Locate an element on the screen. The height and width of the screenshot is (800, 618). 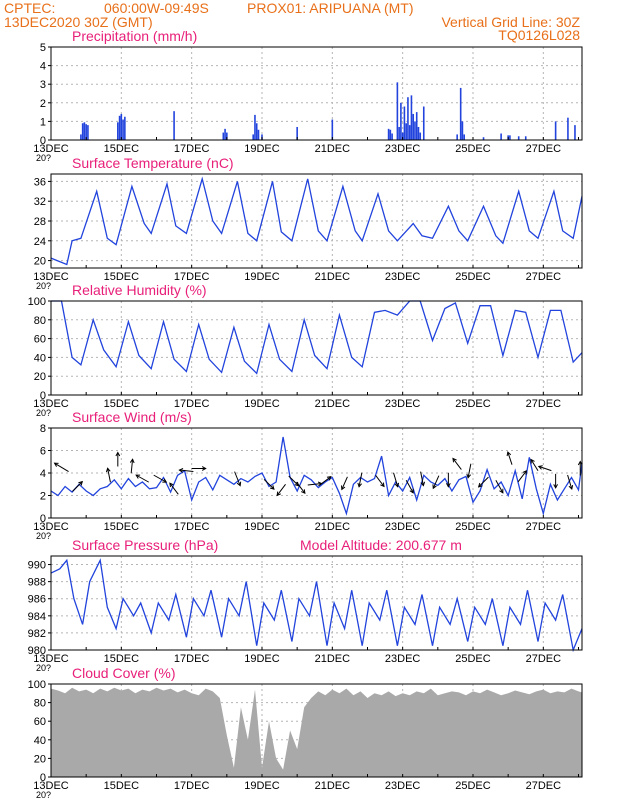
panel-title: Cloud Cover (%) is located at coordinates (123, 673).